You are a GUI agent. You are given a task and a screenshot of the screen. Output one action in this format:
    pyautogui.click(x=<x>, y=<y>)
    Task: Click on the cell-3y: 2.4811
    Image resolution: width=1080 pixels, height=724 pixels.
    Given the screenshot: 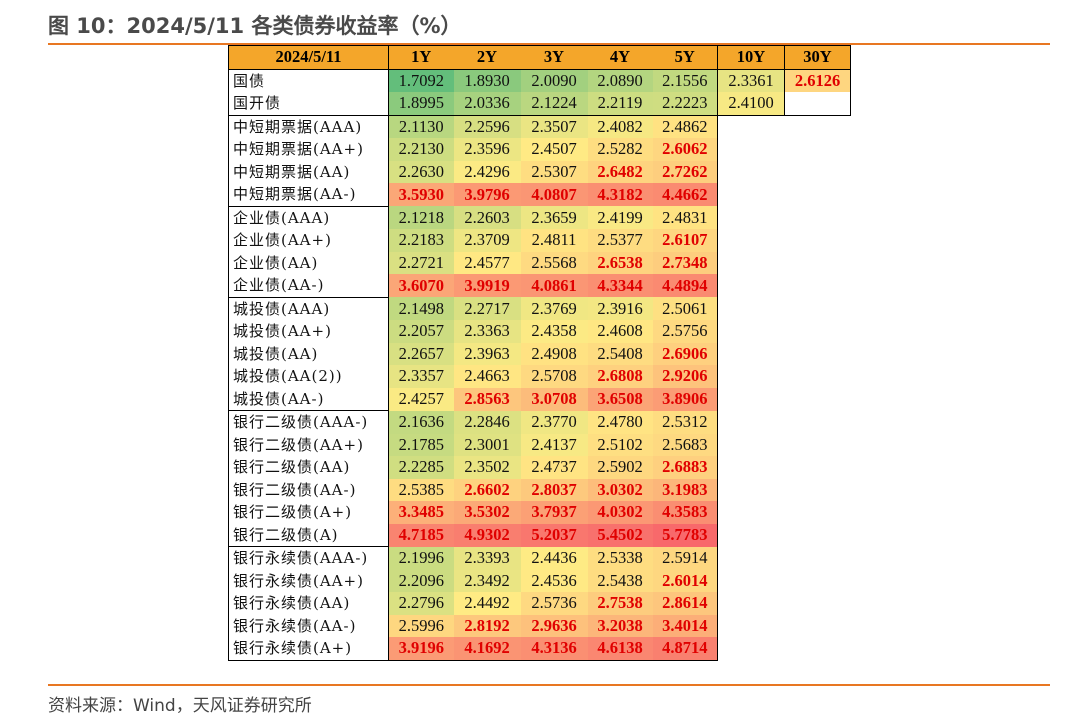 What is the action you would take?
    pyautogui.click(x=554, y=240)
    